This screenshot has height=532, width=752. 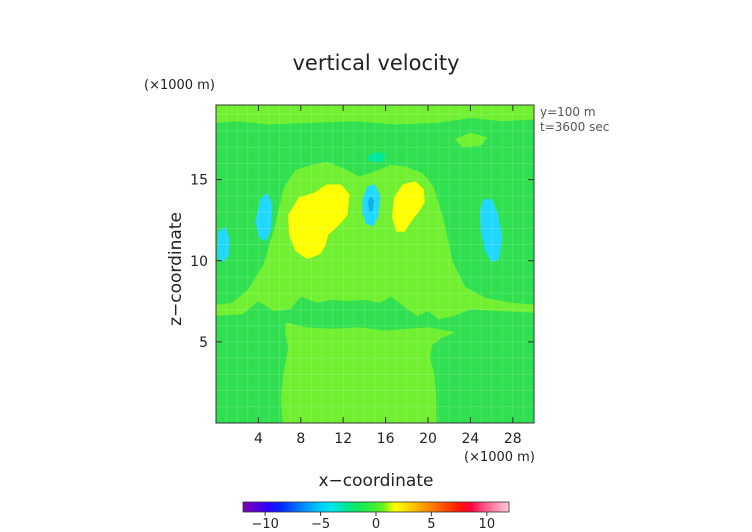 I want to click on colorbar-tick-label: −10, so click(x=264, y=524).